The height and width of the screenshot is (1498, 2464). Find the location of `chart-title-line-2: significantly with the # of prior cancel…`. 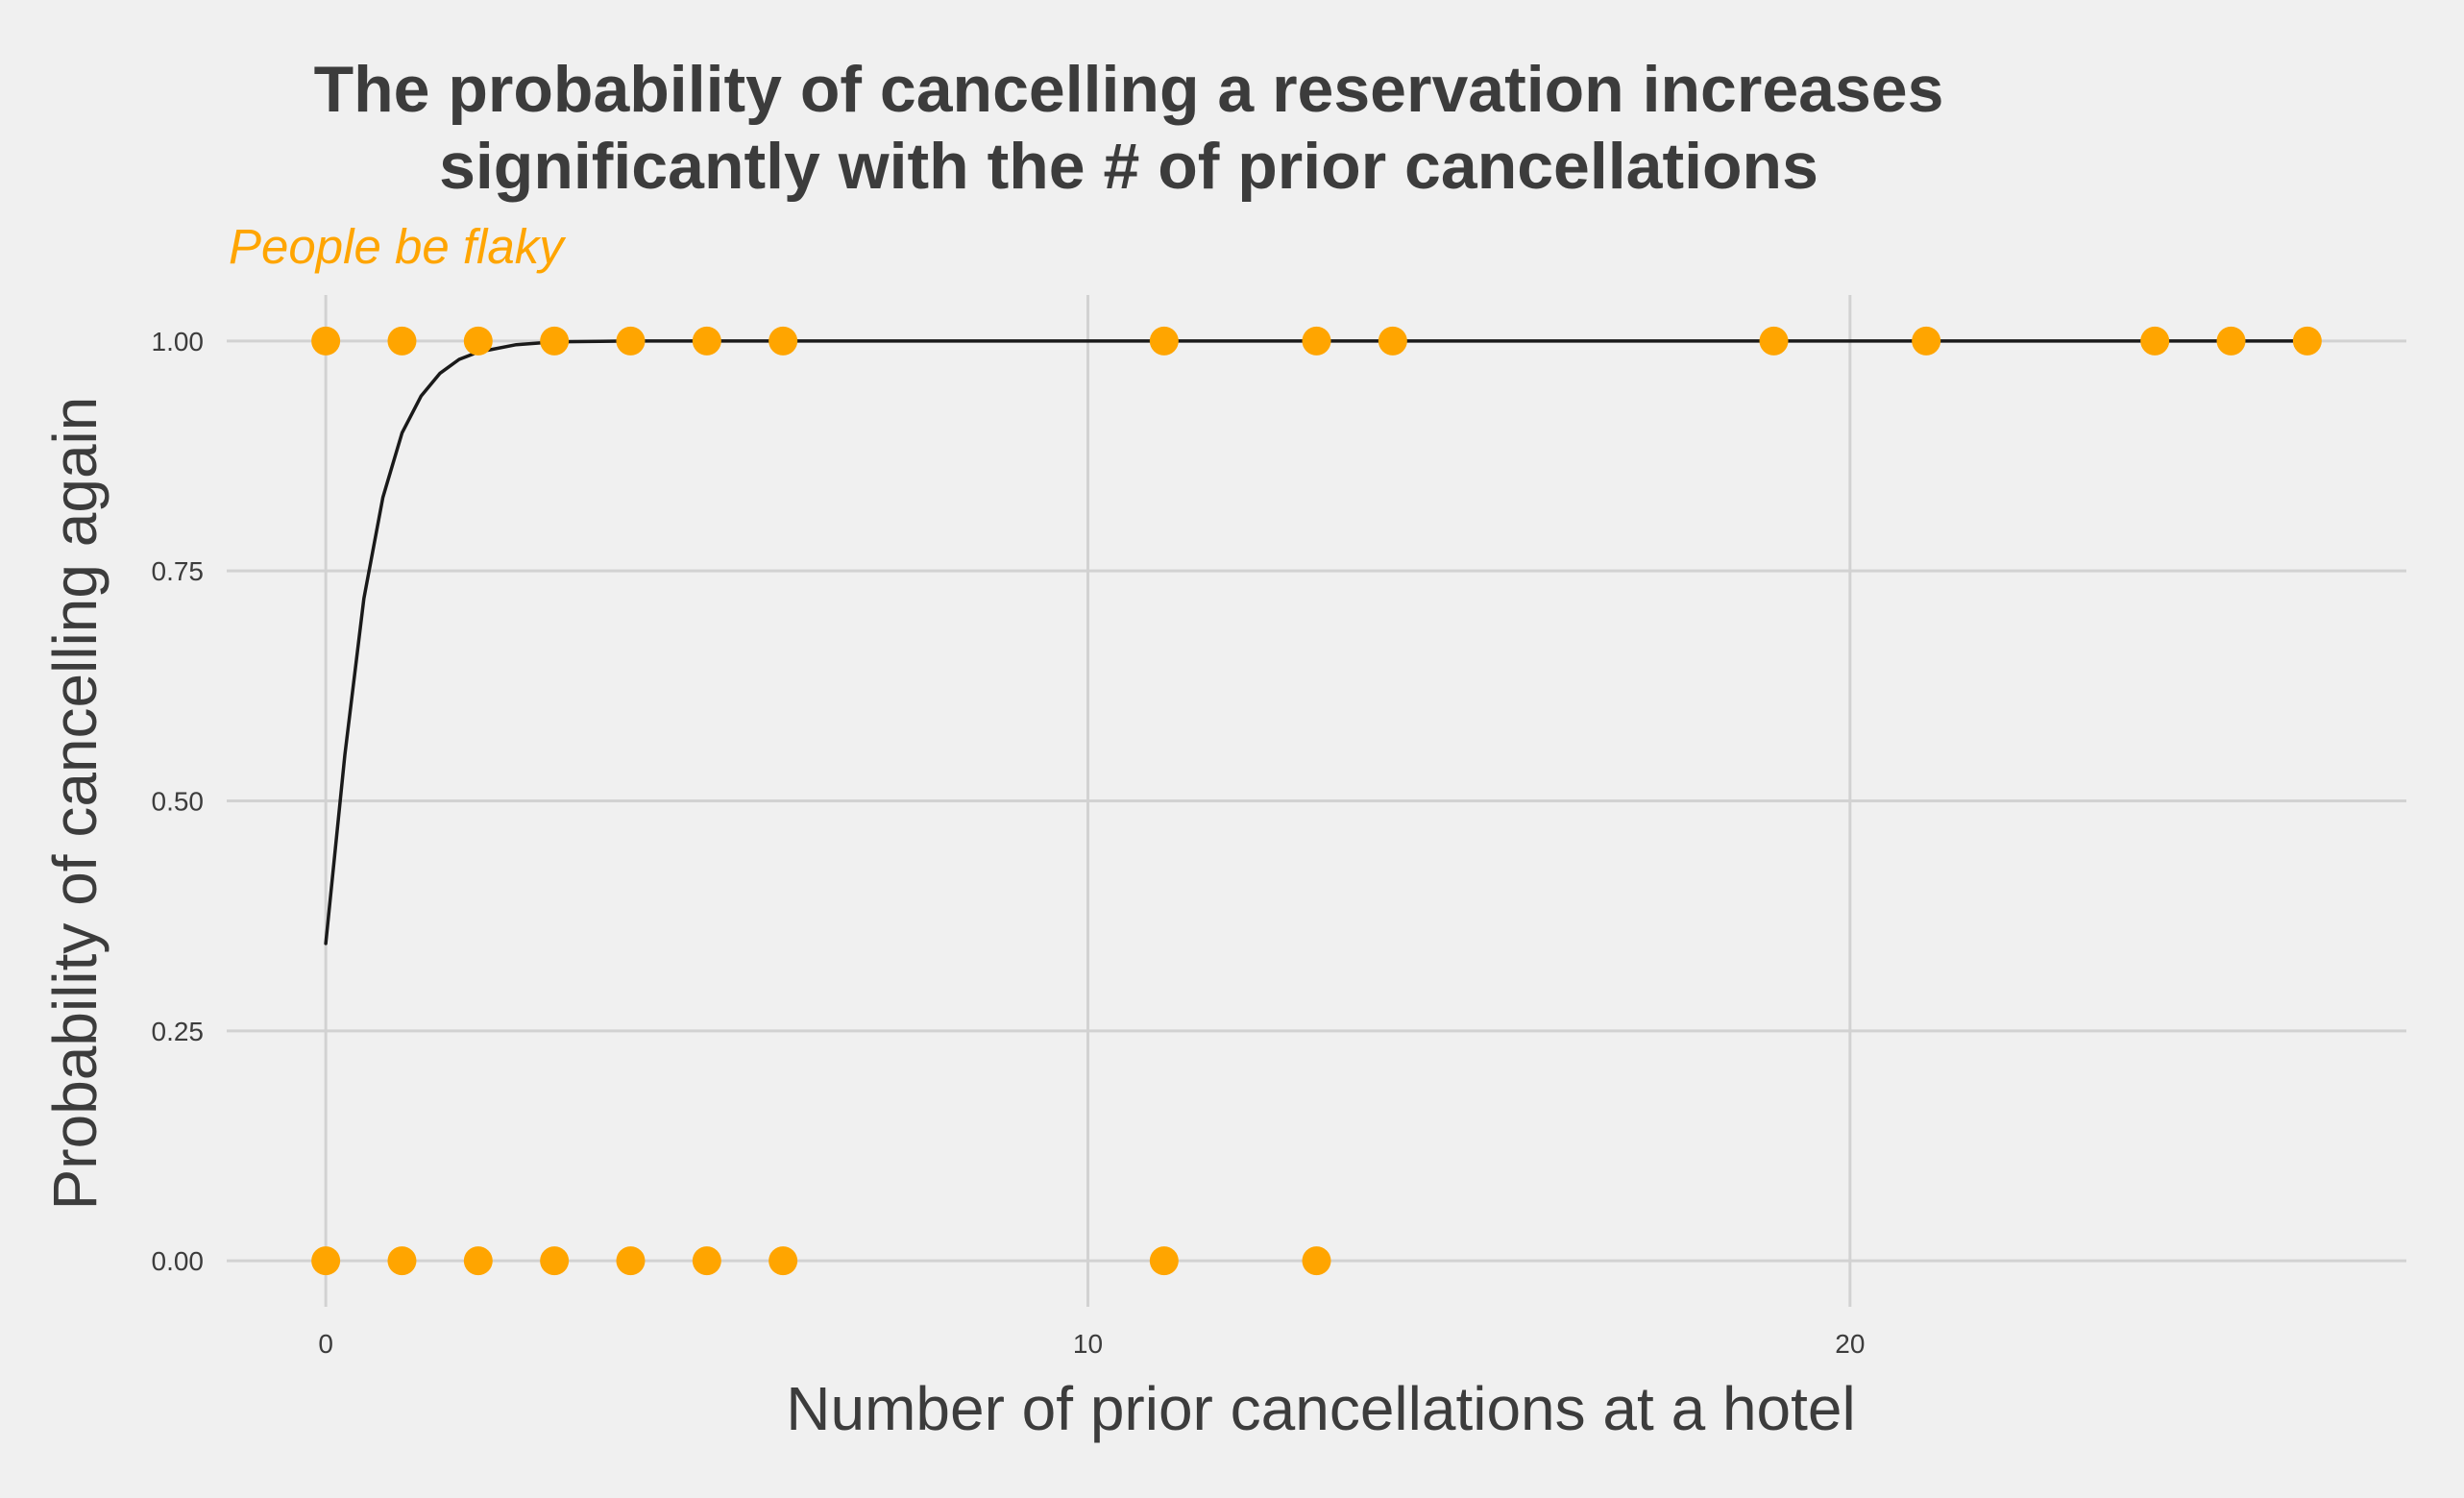

chart-title-line-2: significantly with the # of prior cancel… is located at coordinates (1128, 166).